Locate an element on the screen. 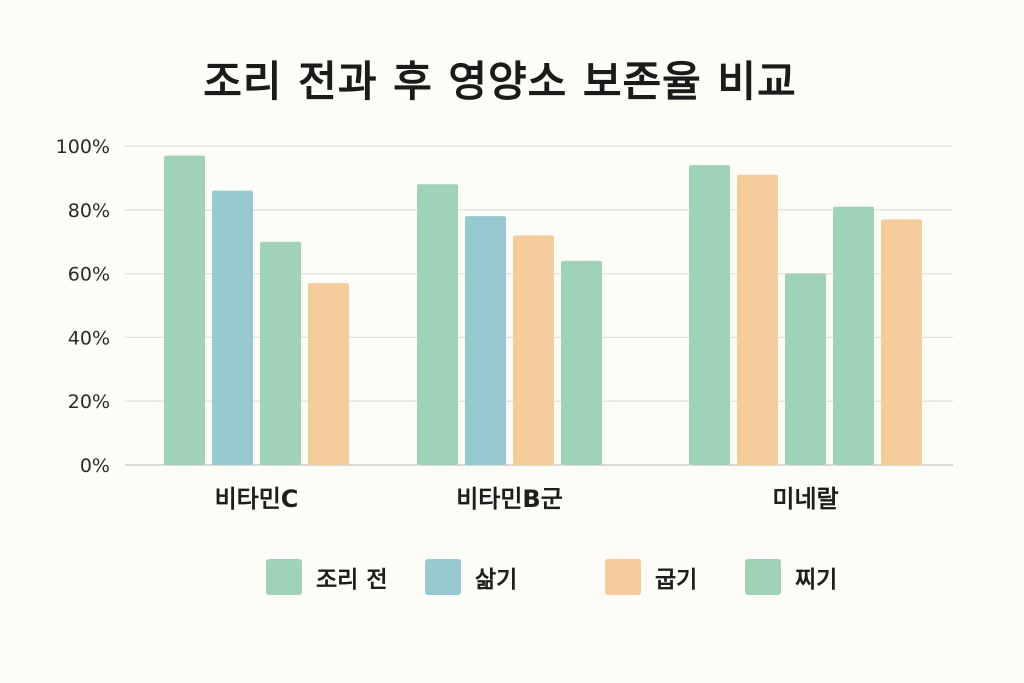 Image resolution: width=1024 pixels, height=683 pixels. category-labels: 비타민C 비타민B군 미네랄 is located at coordinates (527, 499).